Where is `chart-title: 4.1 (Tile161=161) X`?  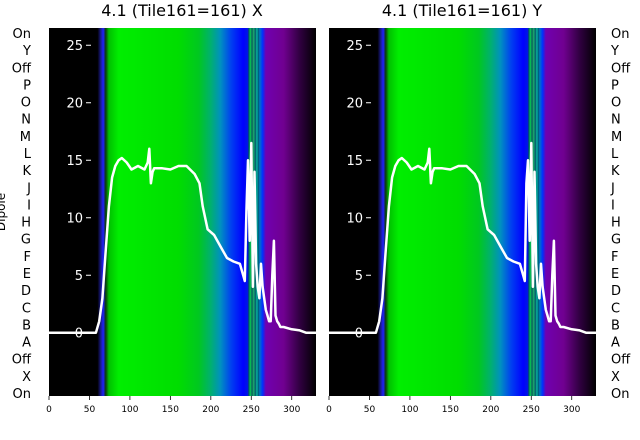
chart-title: 4.1 (Tile161=161) X is located at coordinates (182, 10).